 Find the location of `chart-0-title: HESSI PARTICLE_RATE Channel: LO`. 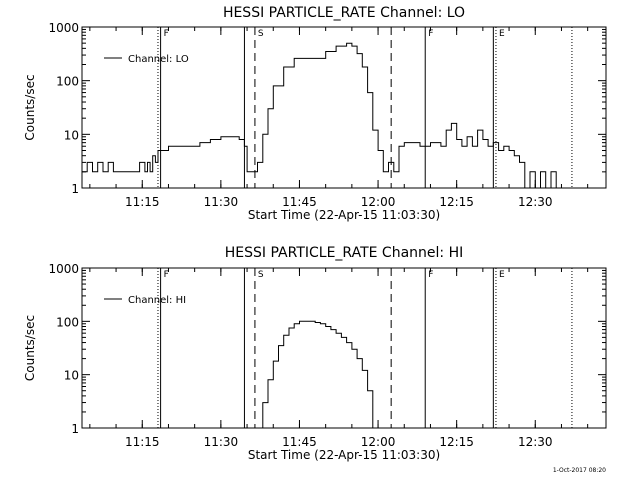

chart-0-title: HESSI PARTICLE_RATE Channel: LO is located at coordinates (344, 13).